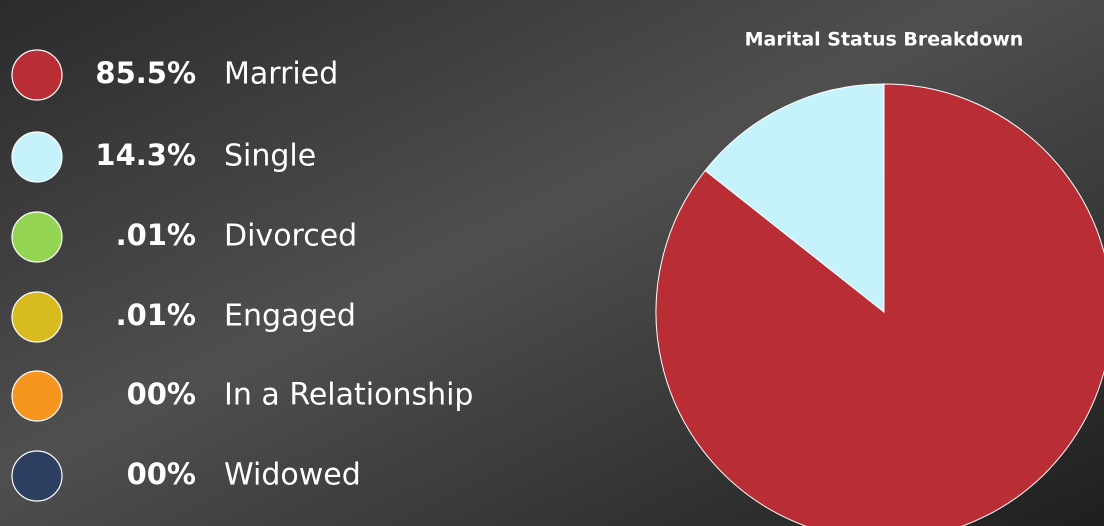 Image resolution: width=1104 pixels, height=526 pixels. I want to click on legend-label: In a Relationship, so click(348, 395).